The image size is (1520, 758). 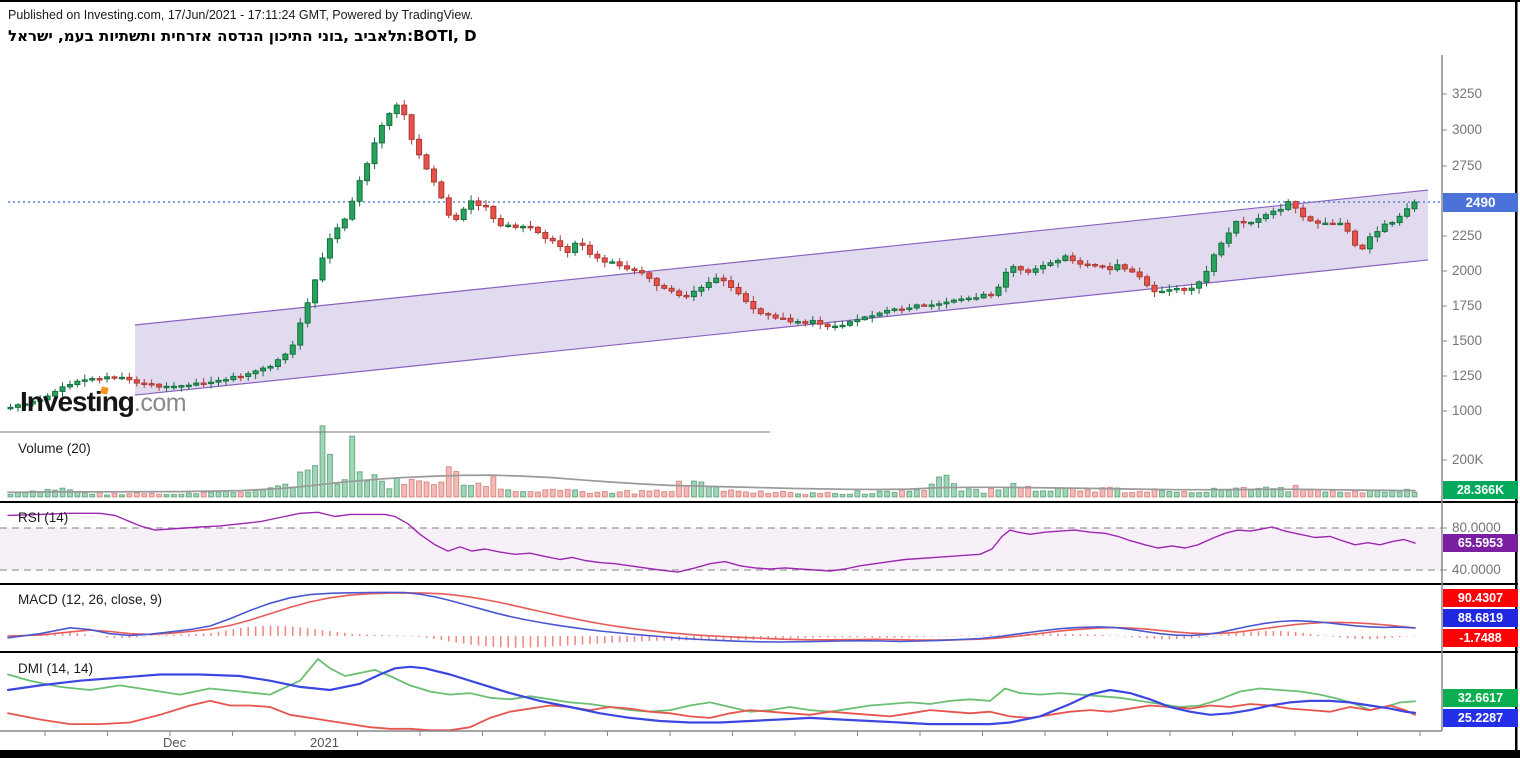 I want to click on value-badge-rsi-last: 65.5953, so click(x=1480, y=543).